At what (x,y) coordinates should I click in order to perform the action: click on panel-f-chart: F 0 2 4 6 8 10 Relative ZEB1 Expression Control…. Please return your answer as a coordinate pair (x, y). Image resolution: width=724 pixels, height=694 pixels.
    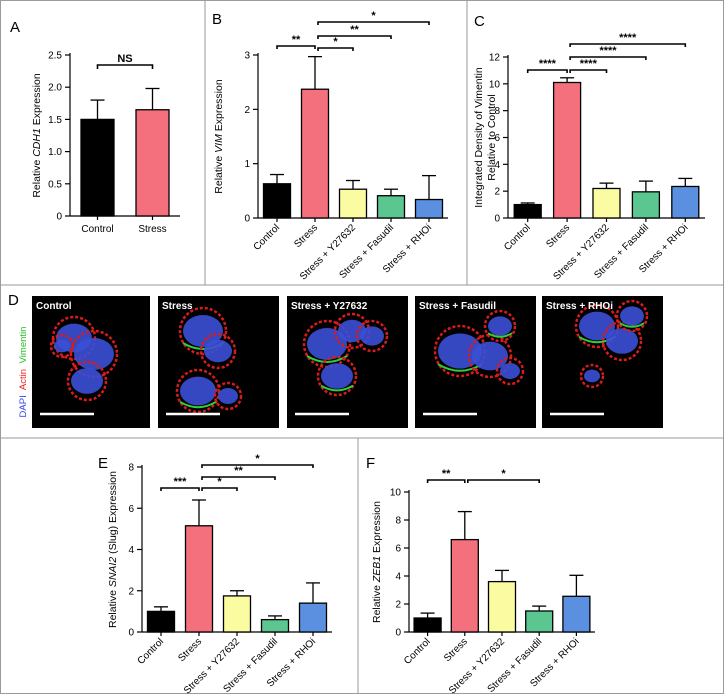
    Looking at the image, I should click on (480, 574).